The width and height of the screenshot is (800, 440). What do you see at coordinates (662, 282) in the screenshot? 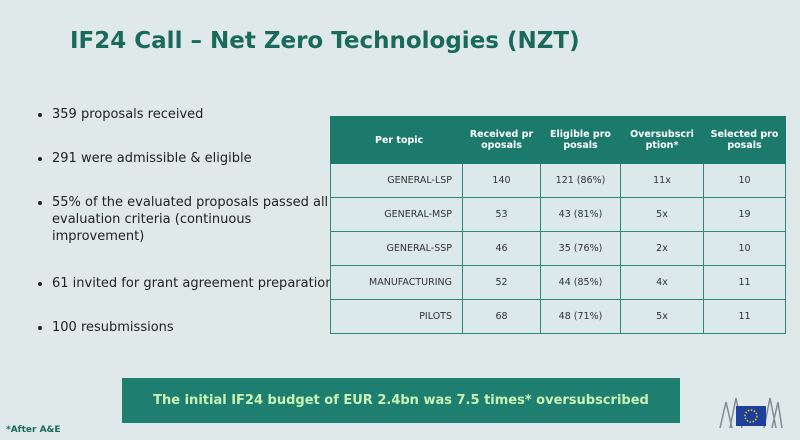
I see `table-cell: 4x` at bounding box center [662, 282].